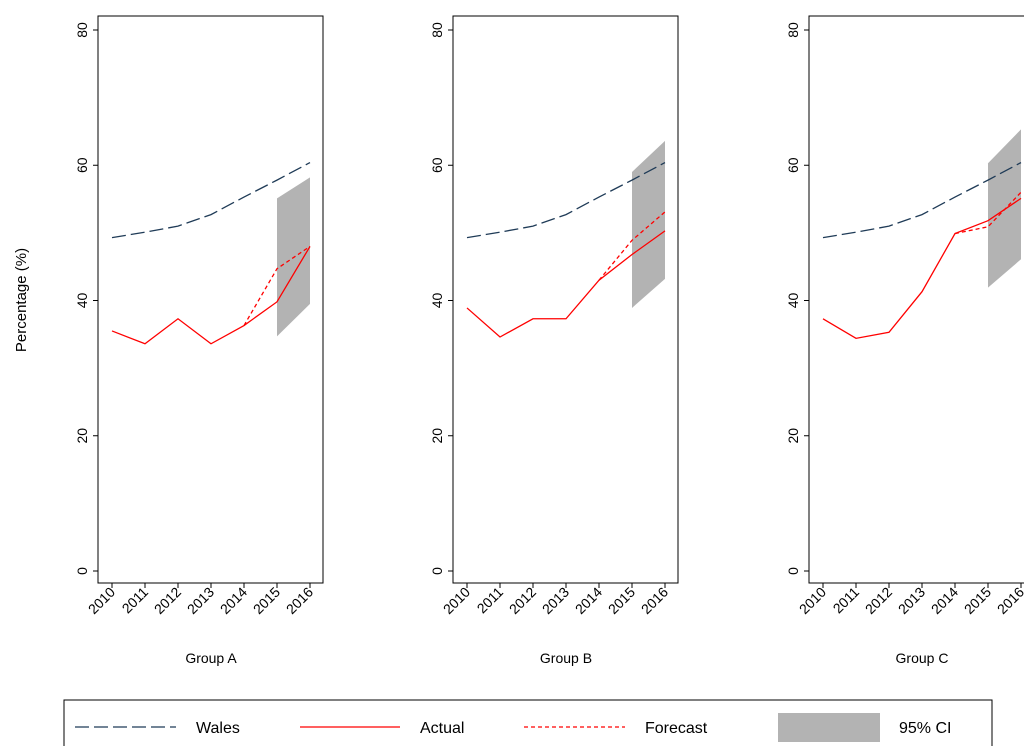  I want to click on y-axis-label: Percentage (%), so click(21, 300).